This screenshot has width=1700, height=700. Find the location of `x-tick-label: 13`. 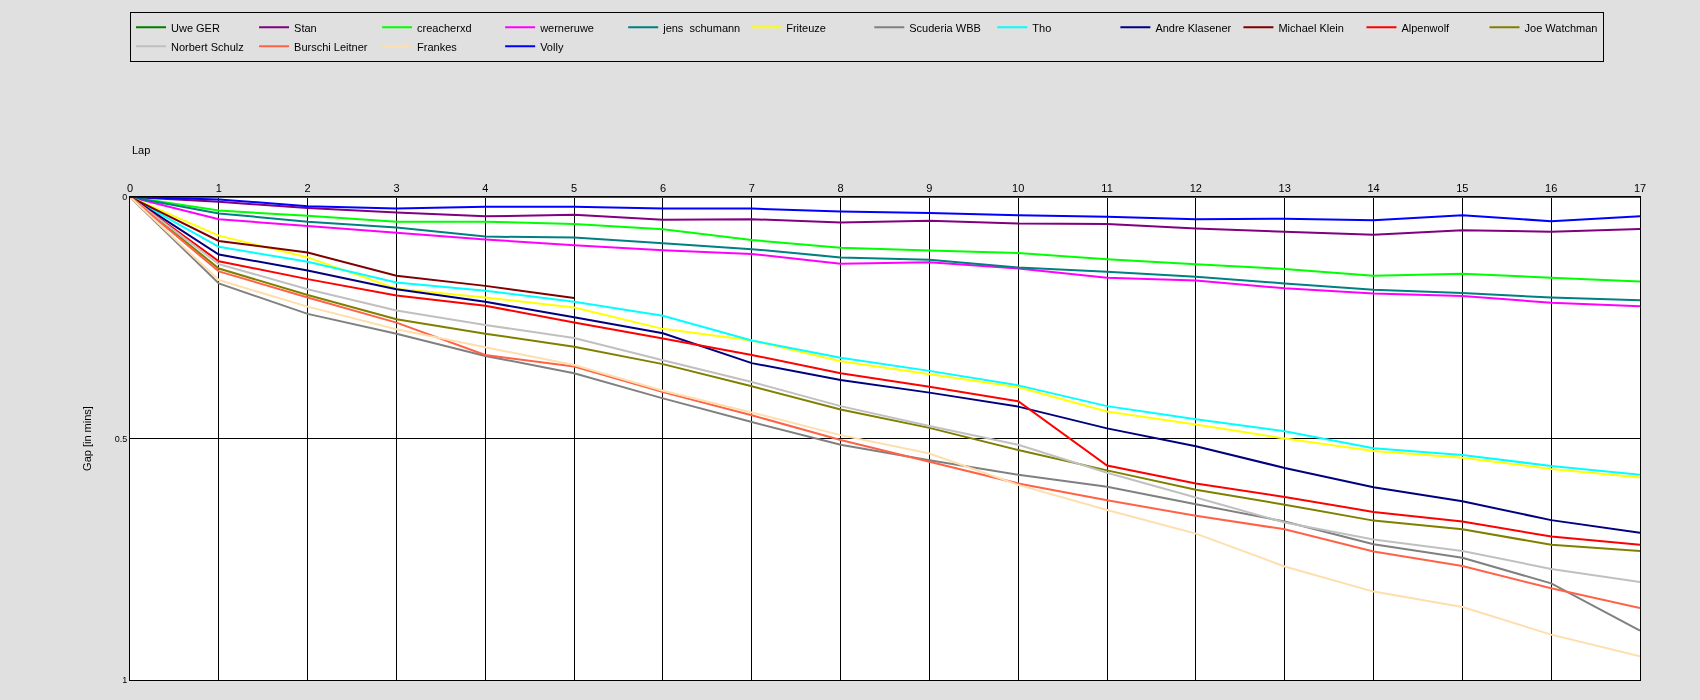

x-tick-label: 13 is located at coordinates (1284, 187).